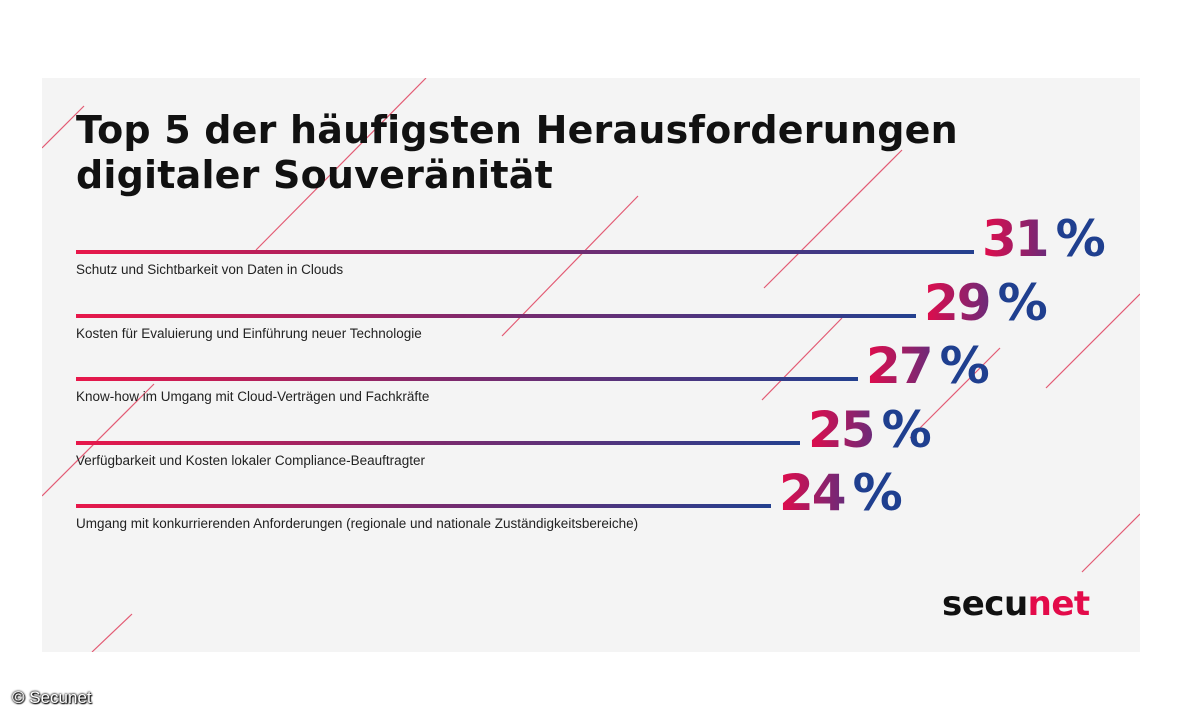 This screenshot has height=720, width=1200. Describe the element at coordinates (1059, 604) in the screenshot. I see `logo-part-net: net` at that location.